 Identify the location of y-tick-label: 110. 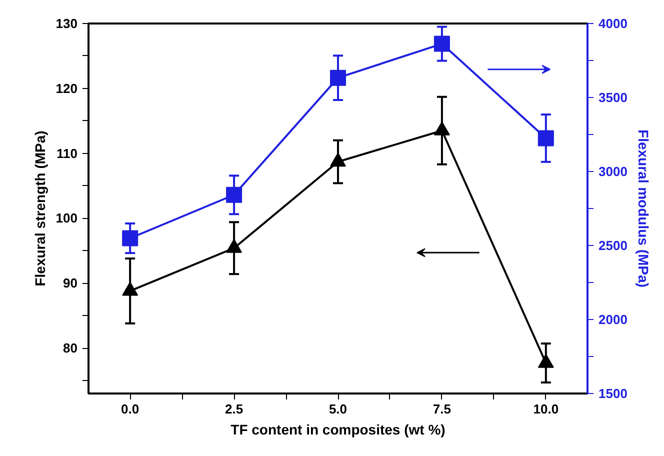
(67, 153).